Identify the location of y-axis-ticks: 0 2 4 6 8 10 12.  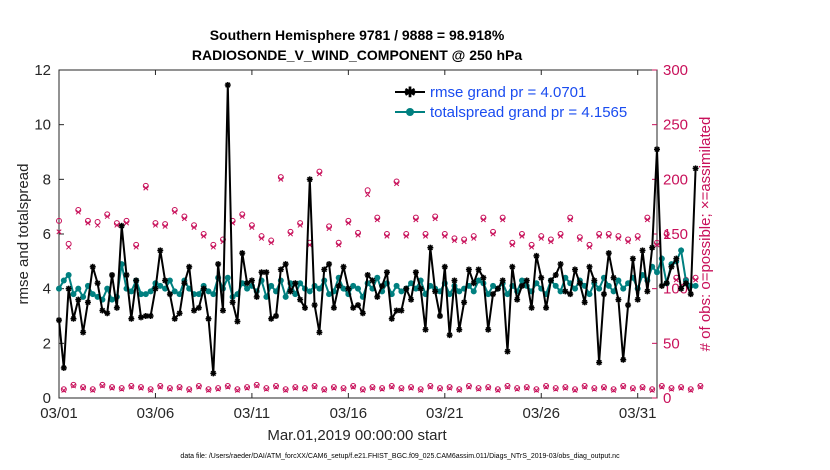
(49, 234).